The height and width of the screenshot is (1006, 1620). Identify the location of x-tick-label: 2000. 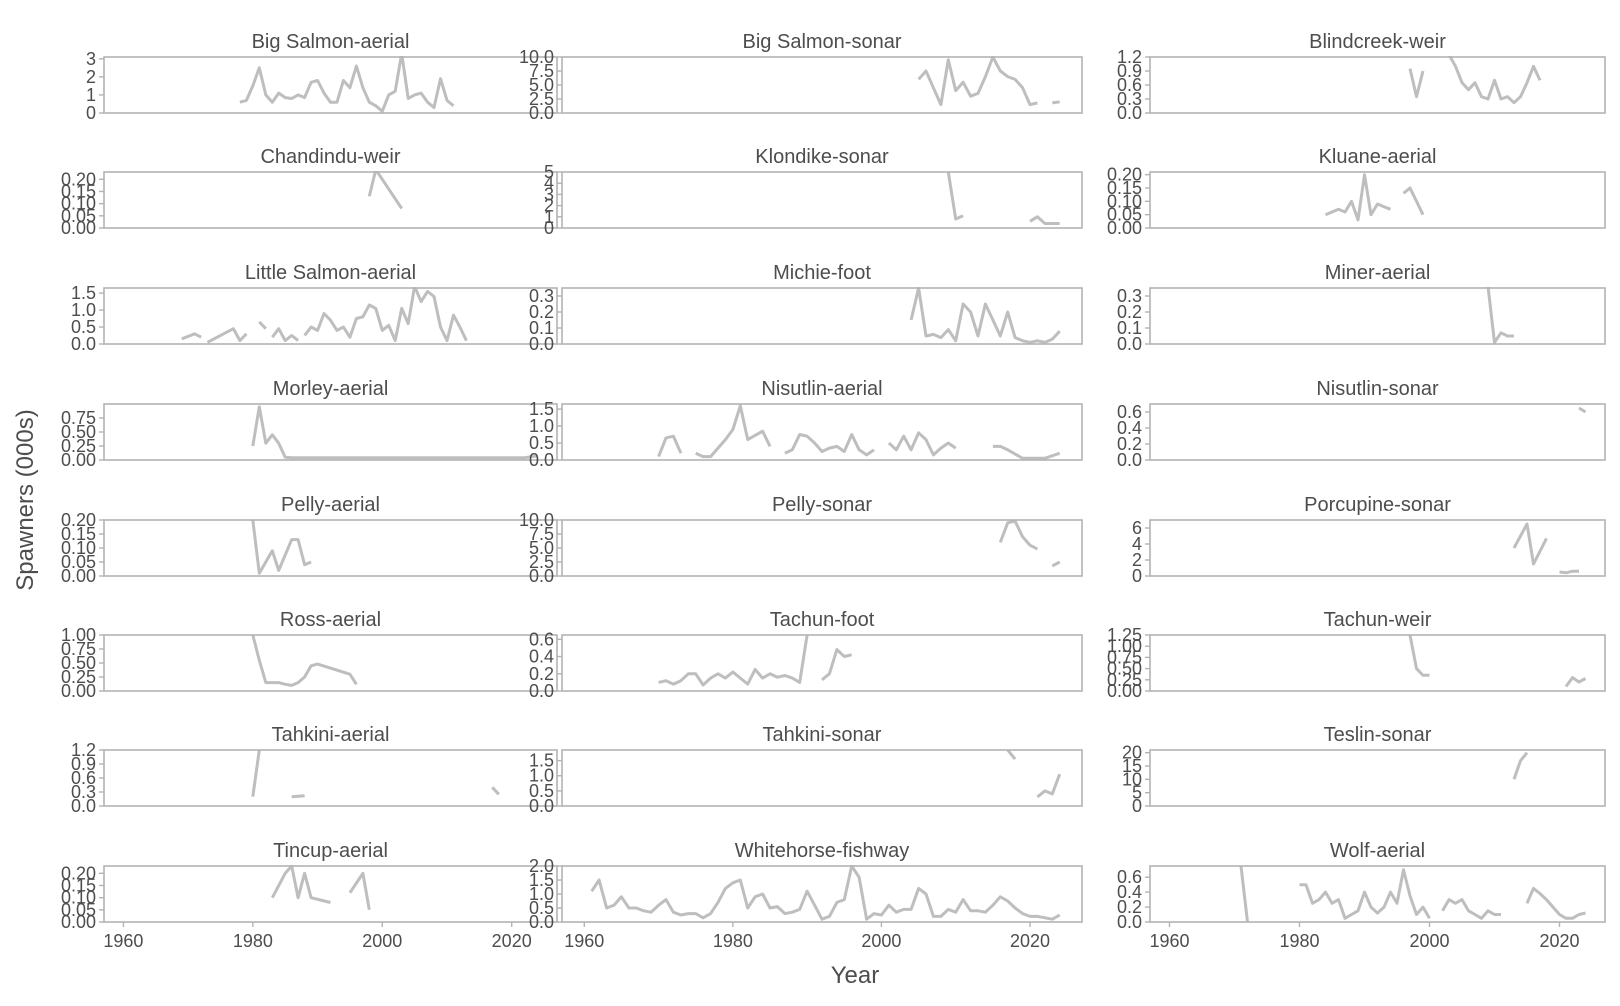
(1429, 941).